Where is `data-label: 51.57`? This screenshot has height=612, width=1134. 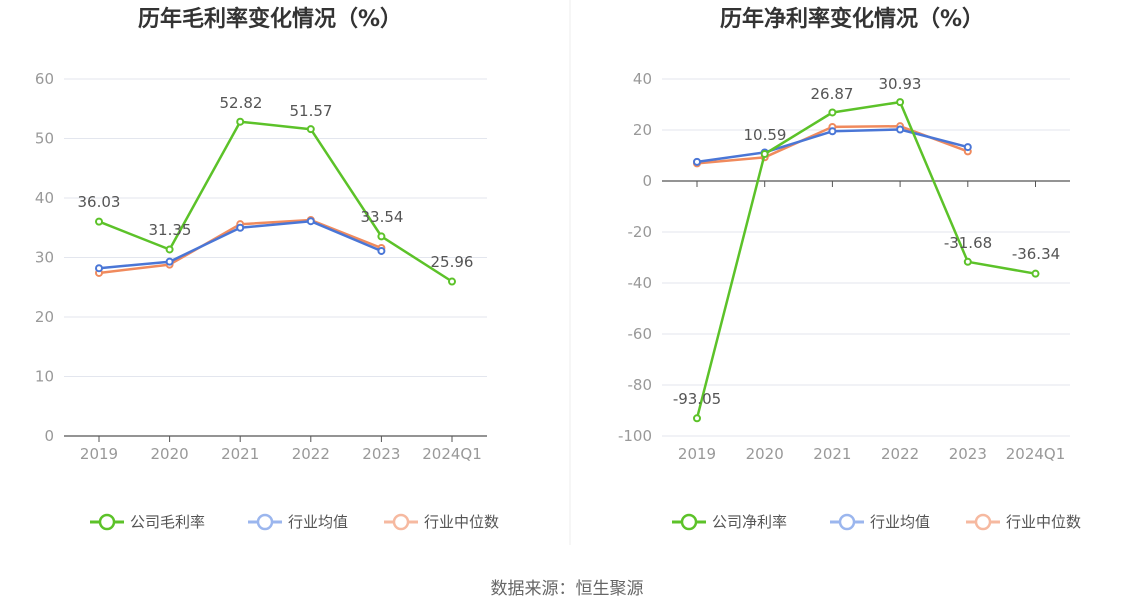
data-label: 51.57 is located at coordinates (311, 111).